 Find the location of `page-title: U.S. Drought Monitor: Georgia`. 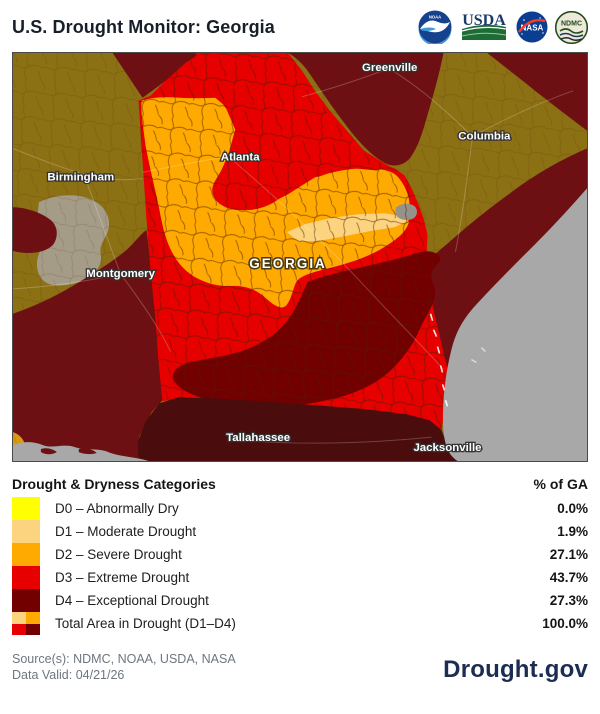

page-title: U.S. Drought Monitor: Georgia is located at coordinates (143, 26).